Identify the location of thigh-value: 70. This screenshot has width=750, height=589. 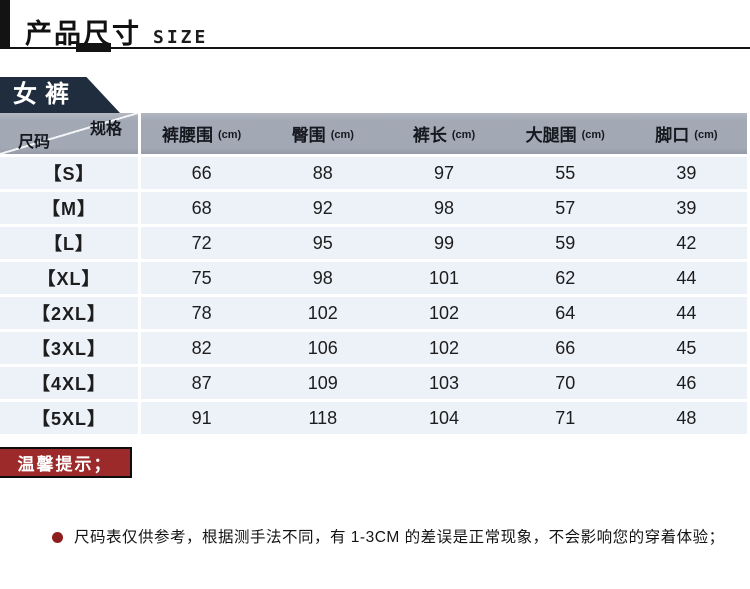
(565, 383).